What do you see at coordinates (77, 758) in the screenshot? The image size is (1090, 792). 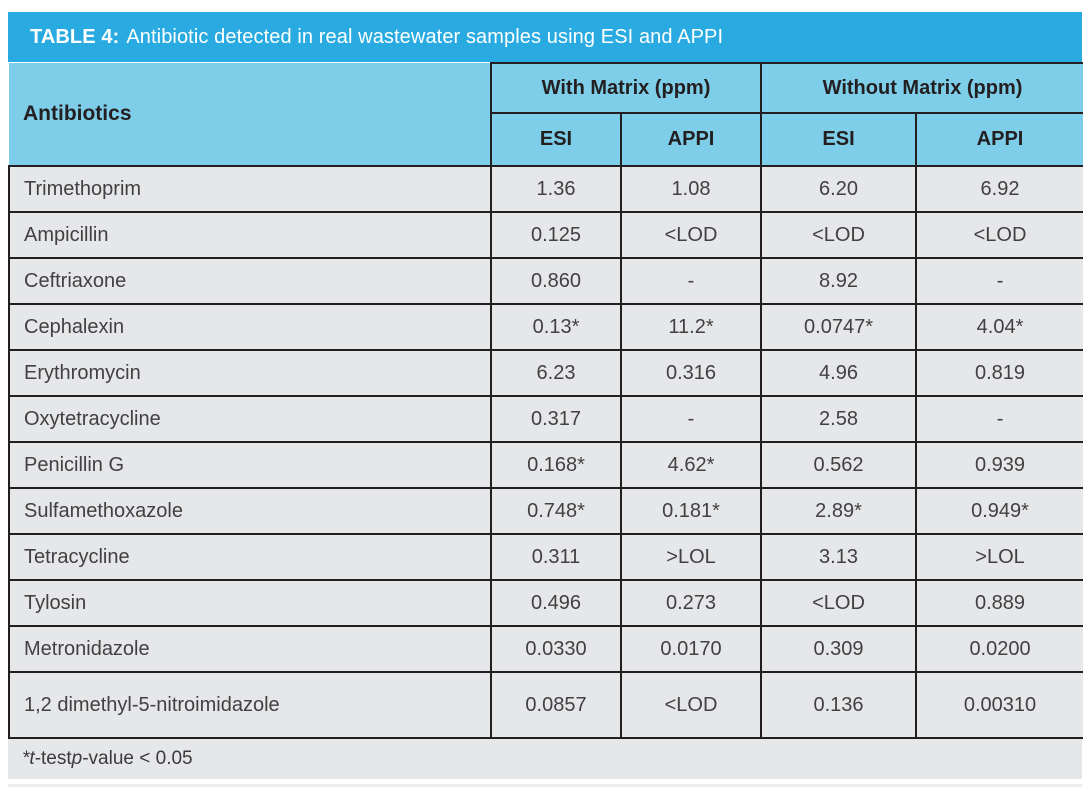 I see `footnote-p: p` at bounding box center [77, 758].